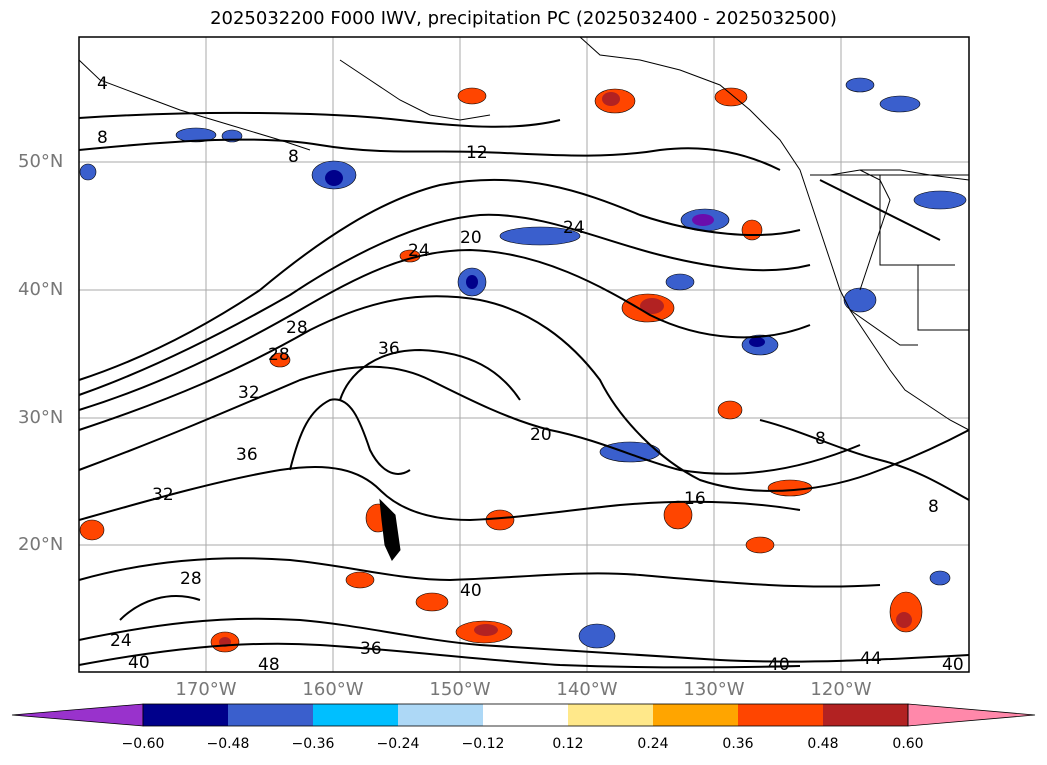  Describe the element at coordinates (41, 544) in the screenshot. I see `lat-label-20n: 20°N` at that location.